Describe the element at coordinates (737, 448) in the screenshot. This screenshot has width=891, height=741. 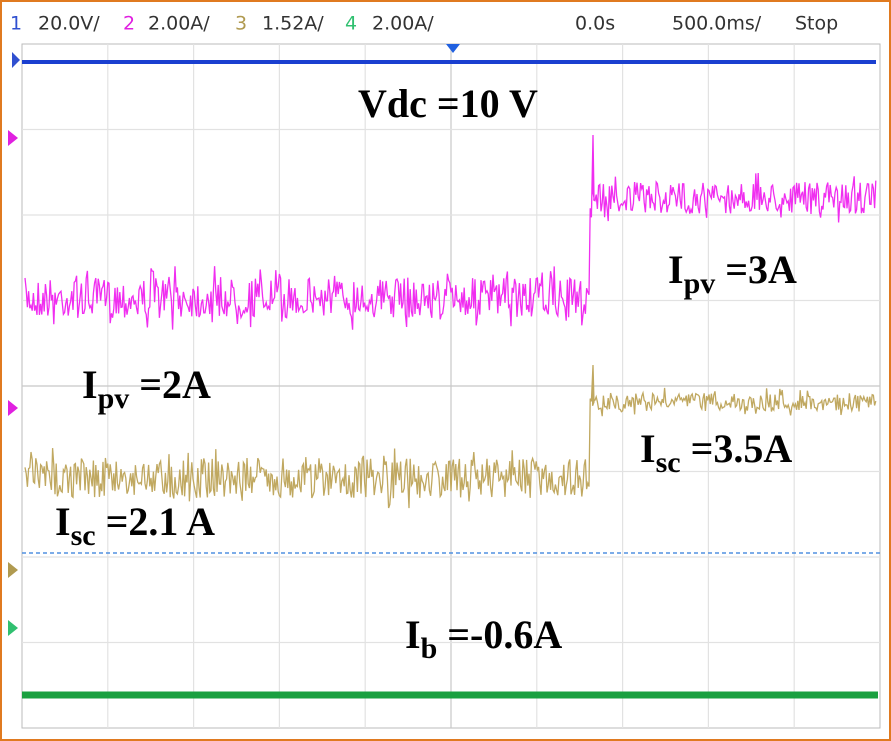
I see `value-text: =3.5A` at that location.